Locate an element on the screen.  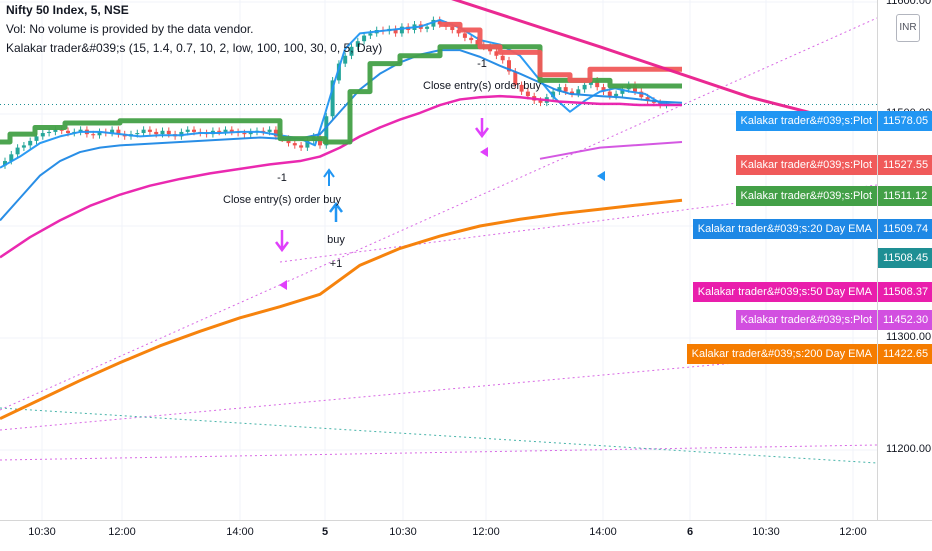
annotation-minus-one: -1 is located at coordinates (282, 178).